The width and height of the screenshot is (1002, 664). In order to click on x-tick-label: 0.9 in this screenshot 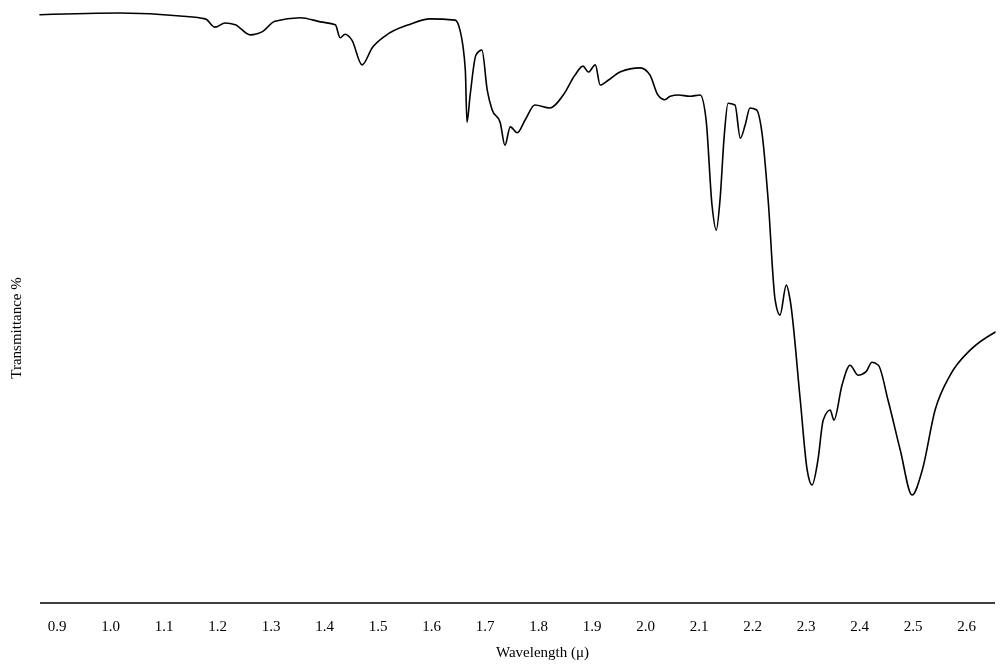, I will do `click(57, 626)`.